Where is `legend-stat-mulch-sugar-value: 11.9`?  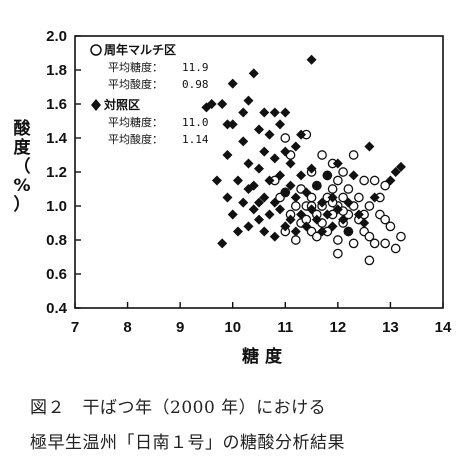 legend-stat-mulch-sugar-value: 11.9 is located at coordinates (195, 67).